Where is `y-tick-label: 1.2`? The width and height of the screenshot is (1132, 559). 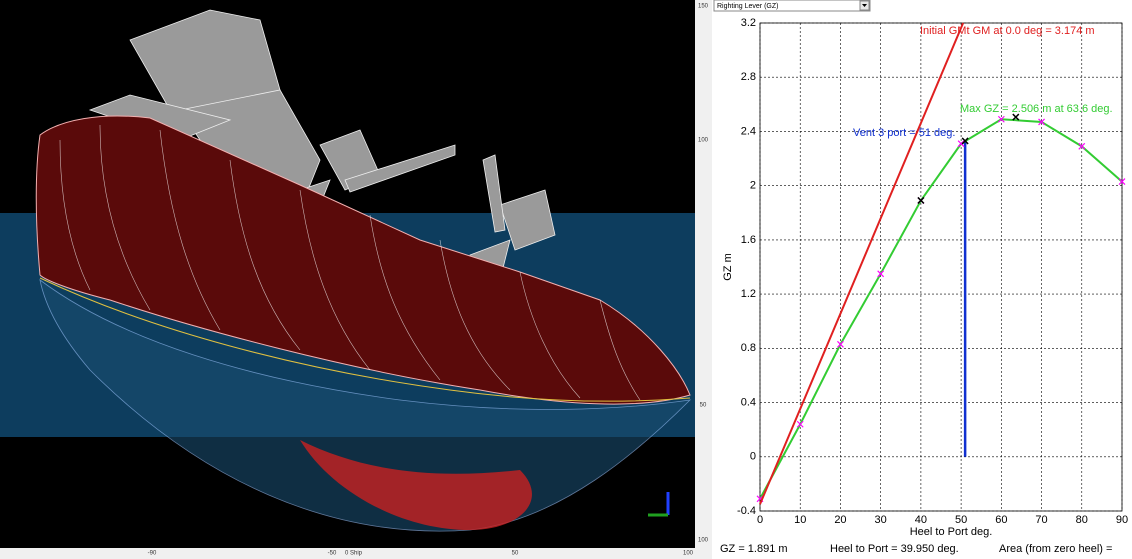
y-tick-label: 1.2 is located at coordinates (748, 294).